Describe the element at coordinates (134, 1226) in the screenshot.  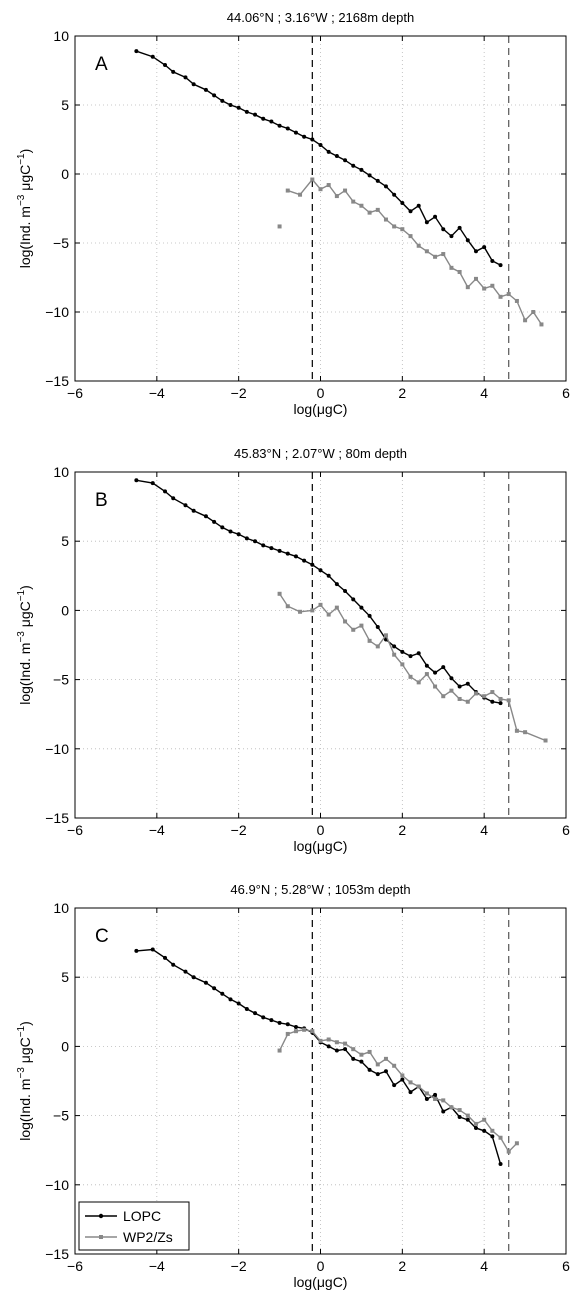
I see `legend: LOPC WP2/Zs` at that location.